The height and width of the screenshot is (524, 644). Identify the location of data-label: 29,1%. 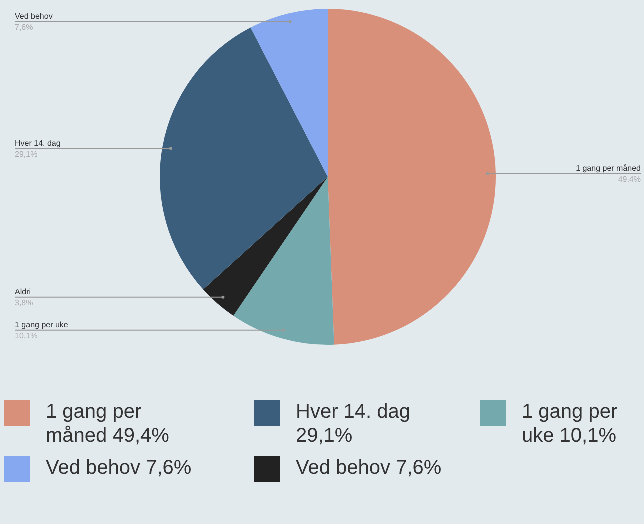
(26, 154).